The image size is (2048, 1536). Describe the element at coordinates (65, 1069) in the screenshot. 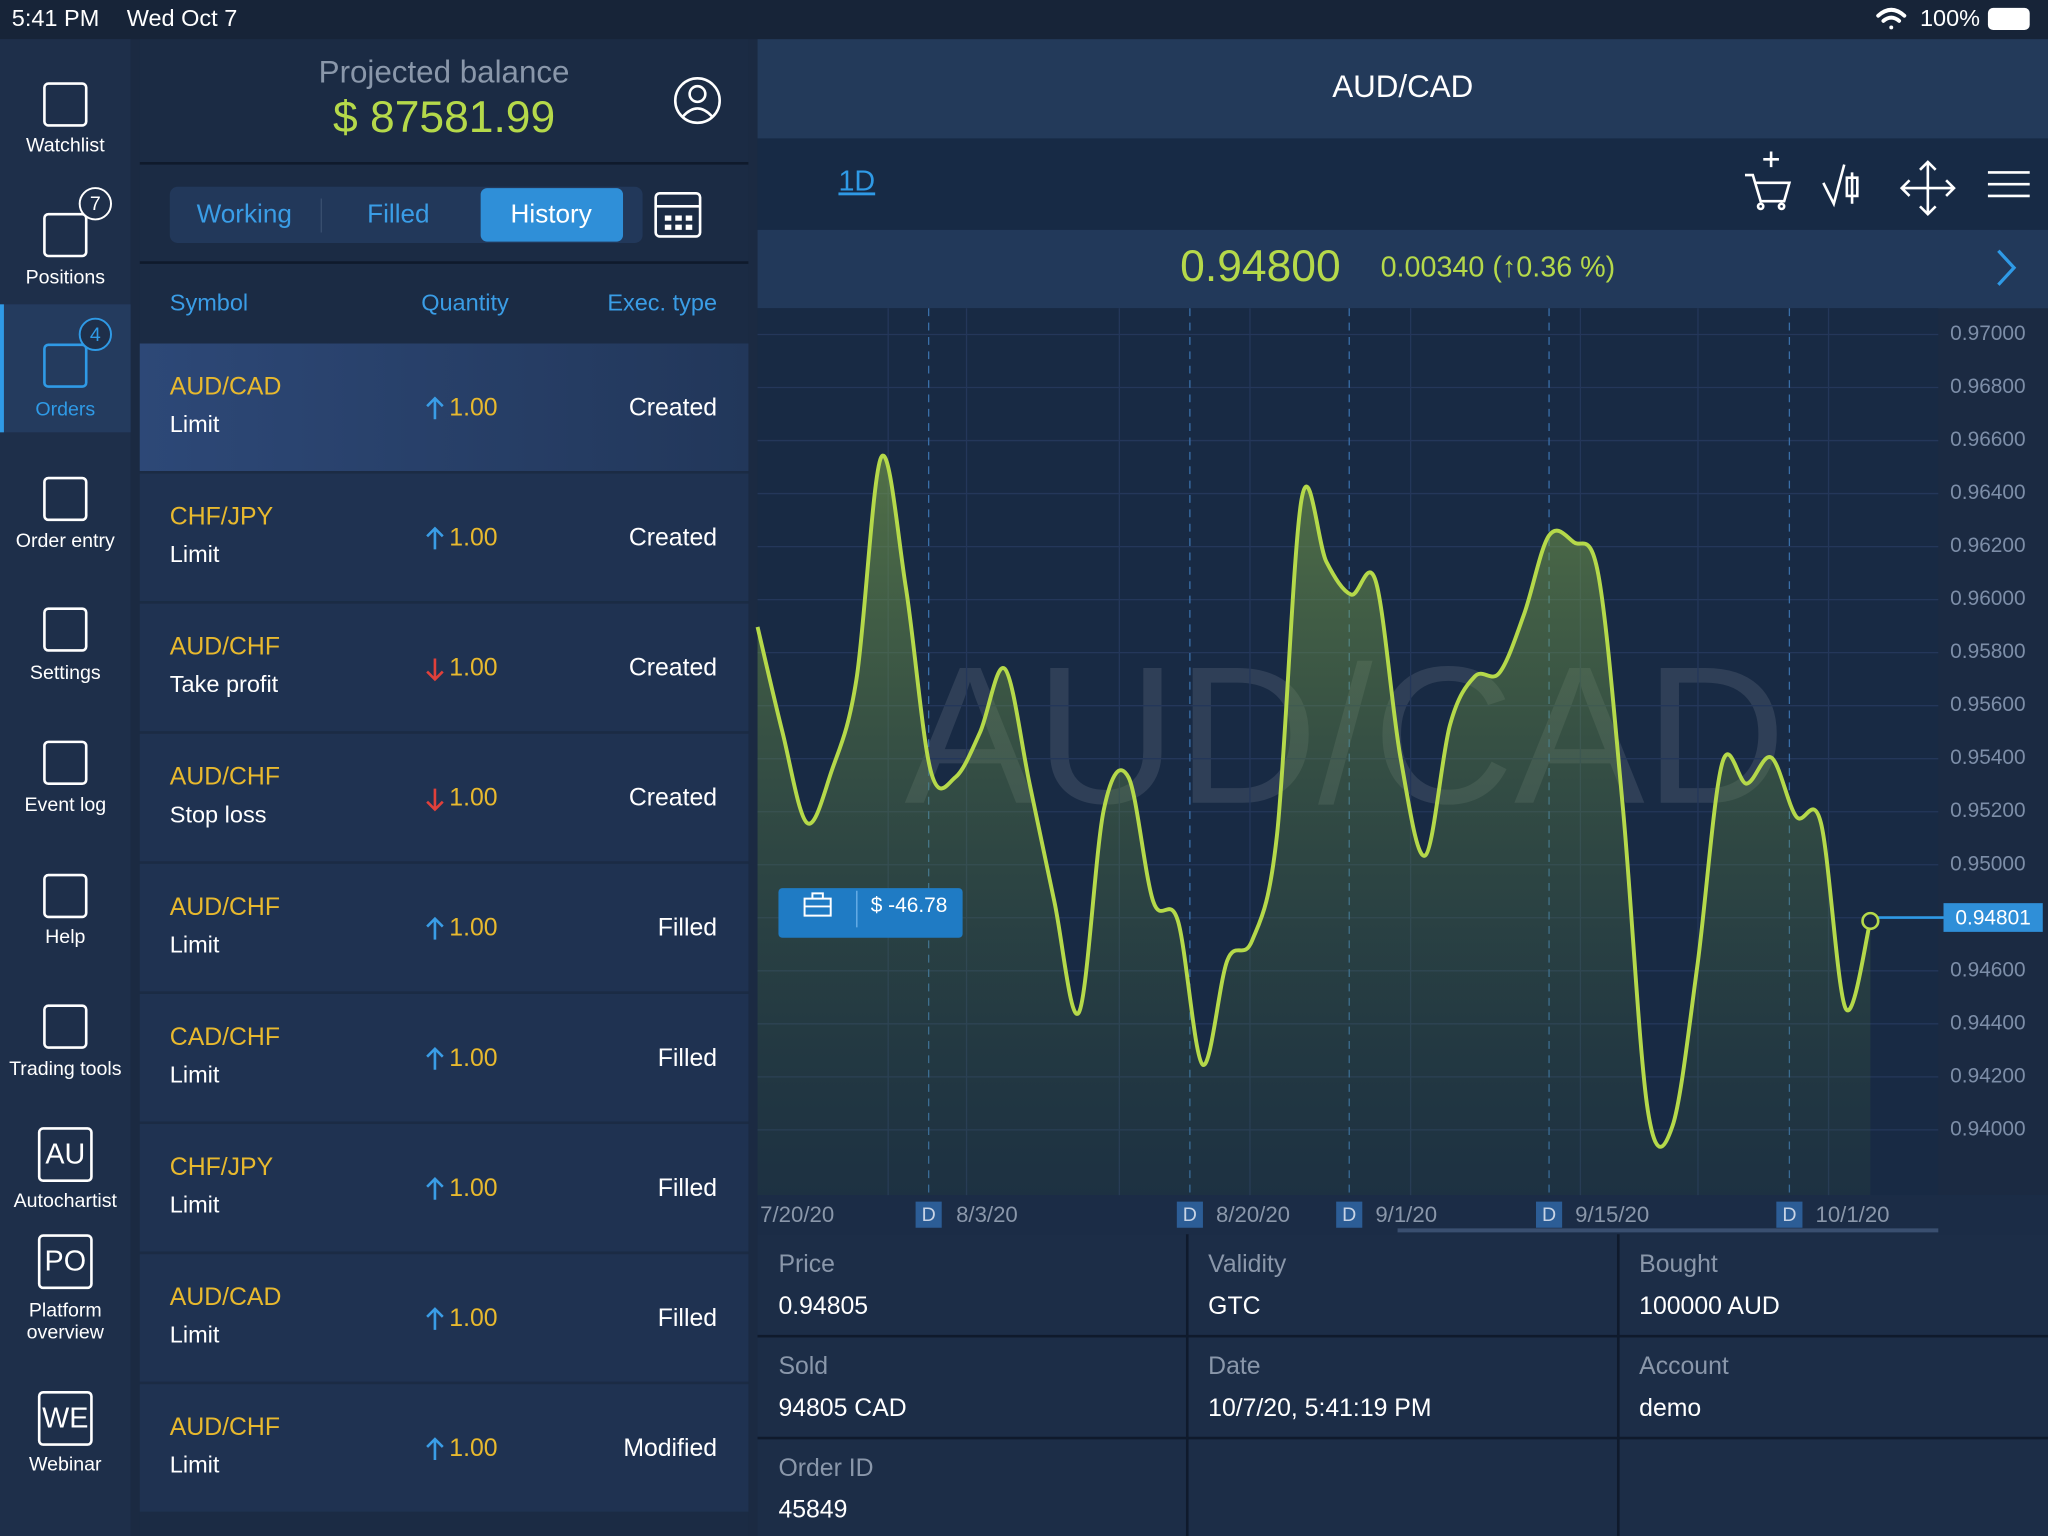

I see `nav-label: Trading tools` at that location.